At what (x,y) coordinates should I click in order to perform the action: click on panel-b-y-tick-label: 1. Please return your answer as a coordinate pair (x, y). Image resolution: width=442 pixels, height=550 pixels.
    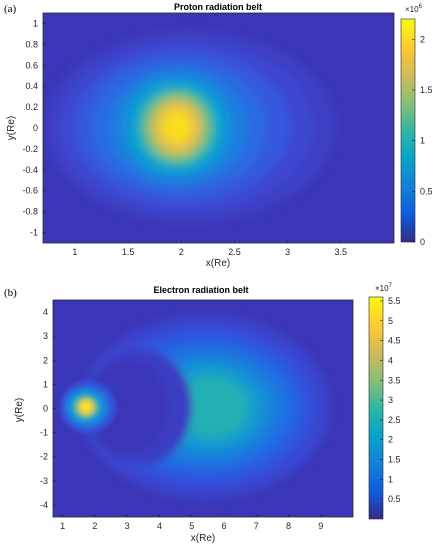
    Looking at the image, I should click on (45, 384).